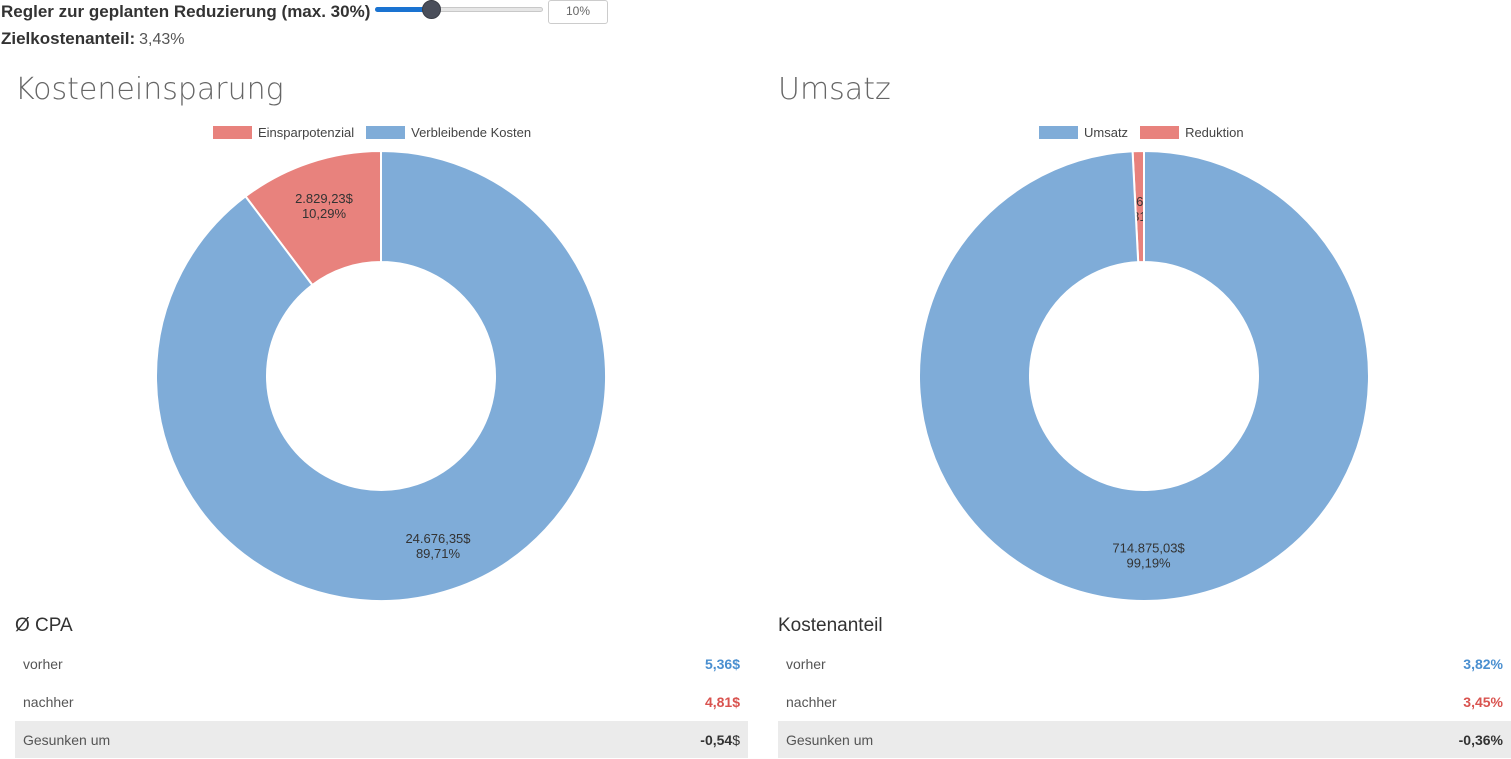  I want to click on legend-swatch-remaining, so click(386, 132).